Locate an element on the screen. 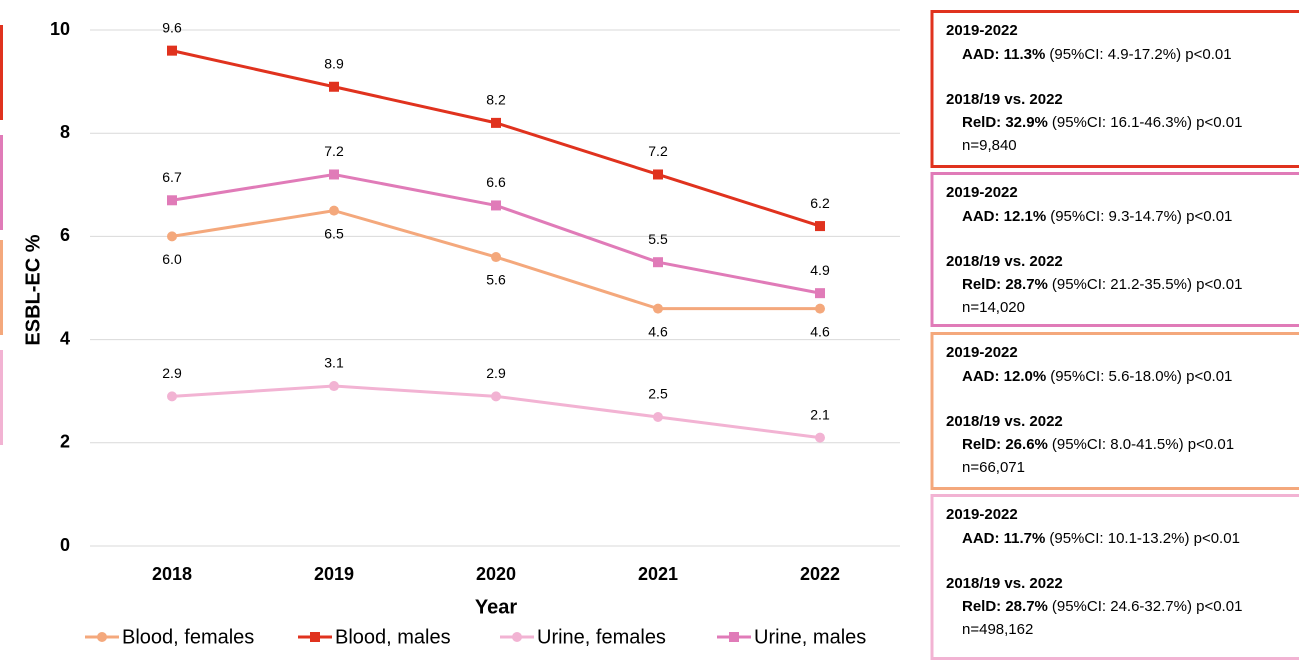  series-line is located at coordinates (496, 138).